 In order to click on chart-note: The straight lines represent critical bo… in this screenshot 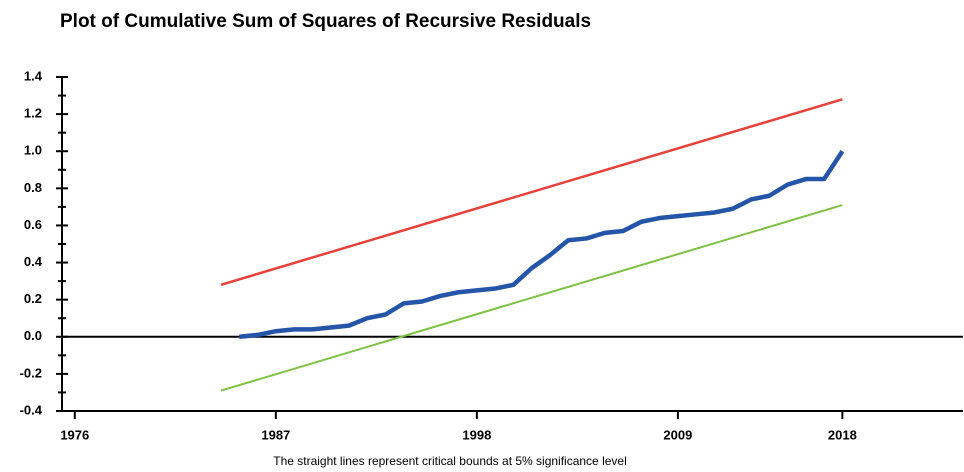, I will do `click(450, 461)`.